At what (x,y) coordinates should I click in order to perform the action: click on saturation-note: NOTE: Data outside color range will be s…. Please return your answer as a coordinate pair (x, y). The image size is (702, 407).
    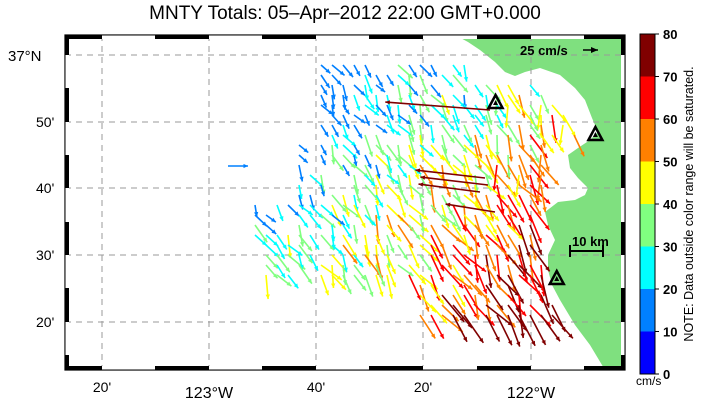
    Looking at the image, I should click on (689, 203).